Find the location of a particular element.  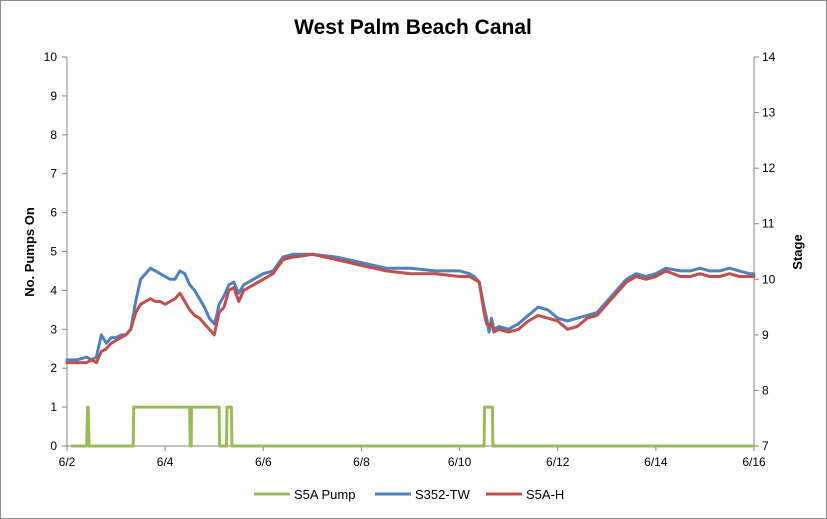

x-tick-label: 6/8 is located at coordinates (361, 462).